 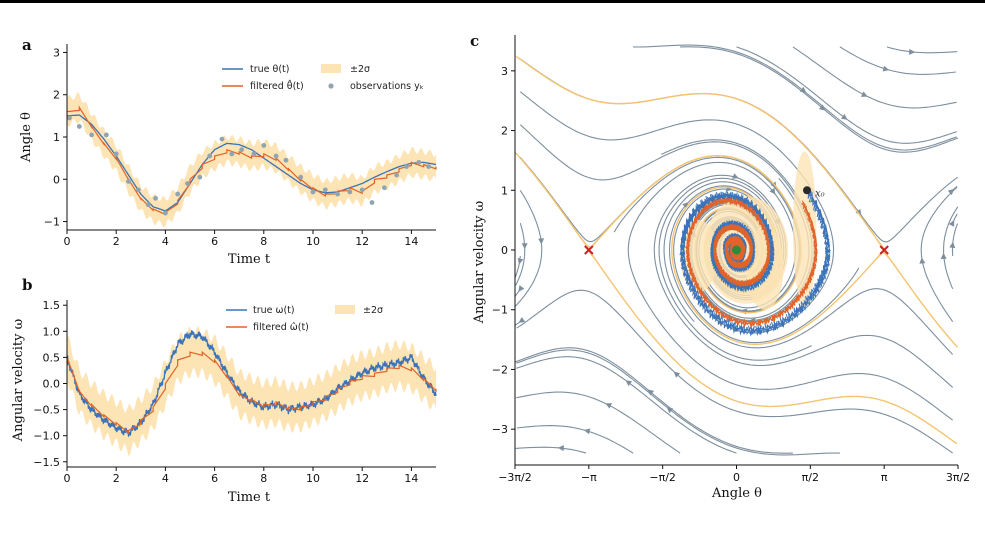 I want to click on legend-a-true: true θ(t), so click(x=269, y=69).